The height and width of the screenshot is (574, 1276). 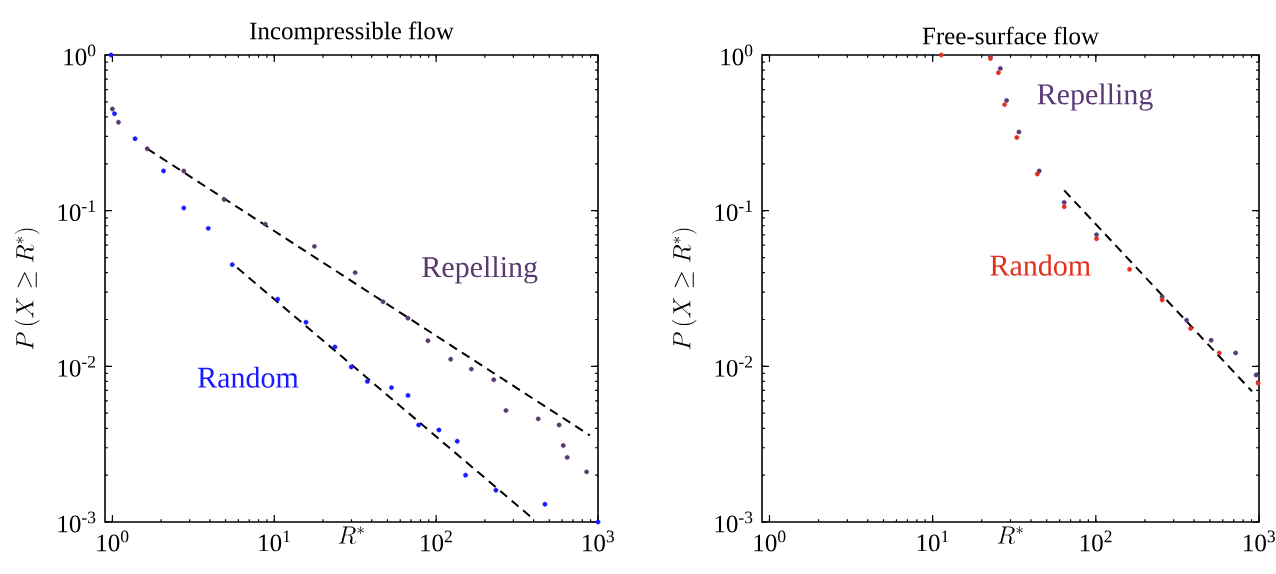 I want to click on chart-title: Incompressible flow, so click(x=352, y=33).